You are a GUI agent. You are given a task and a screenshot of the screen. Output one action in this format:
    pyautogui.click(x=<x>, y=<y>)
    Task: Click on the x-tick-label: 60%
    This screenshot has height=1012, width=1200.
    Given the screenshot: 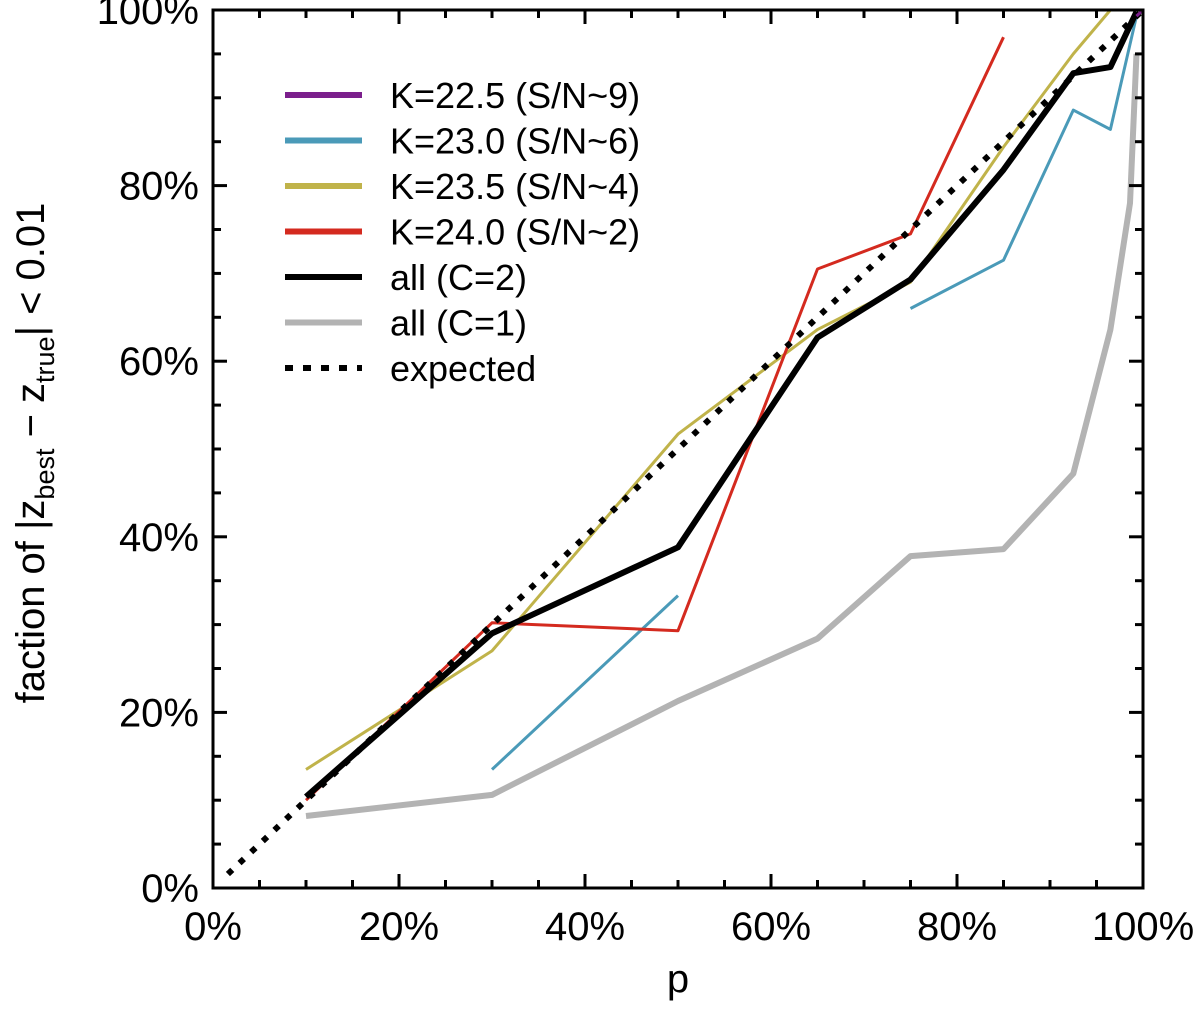 What is the action you would take?
    pyautogui.click(x=771, y=927)
    